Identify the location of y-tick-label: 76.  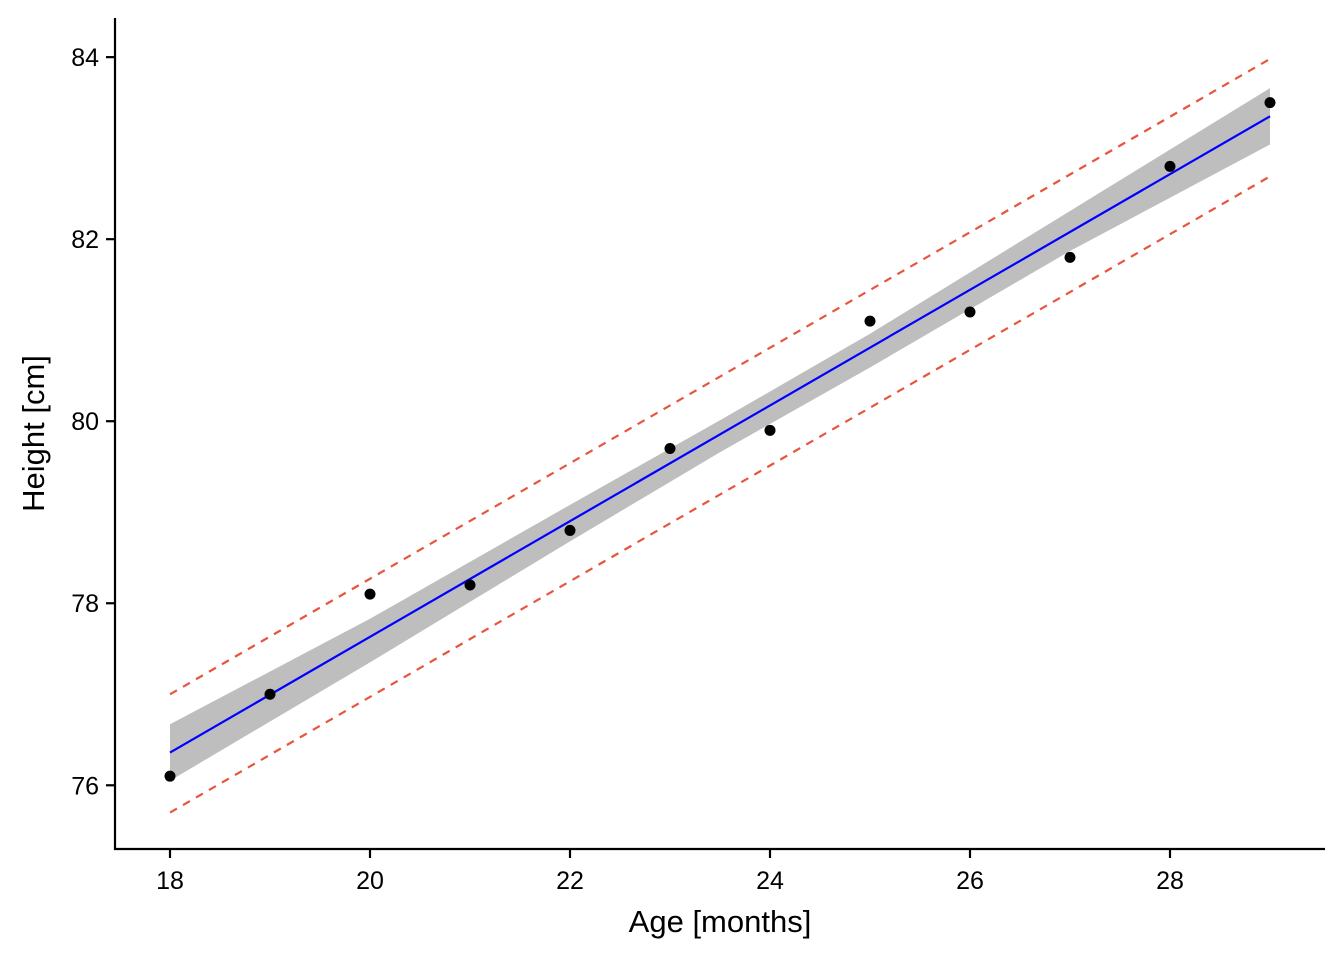
(85, 786).